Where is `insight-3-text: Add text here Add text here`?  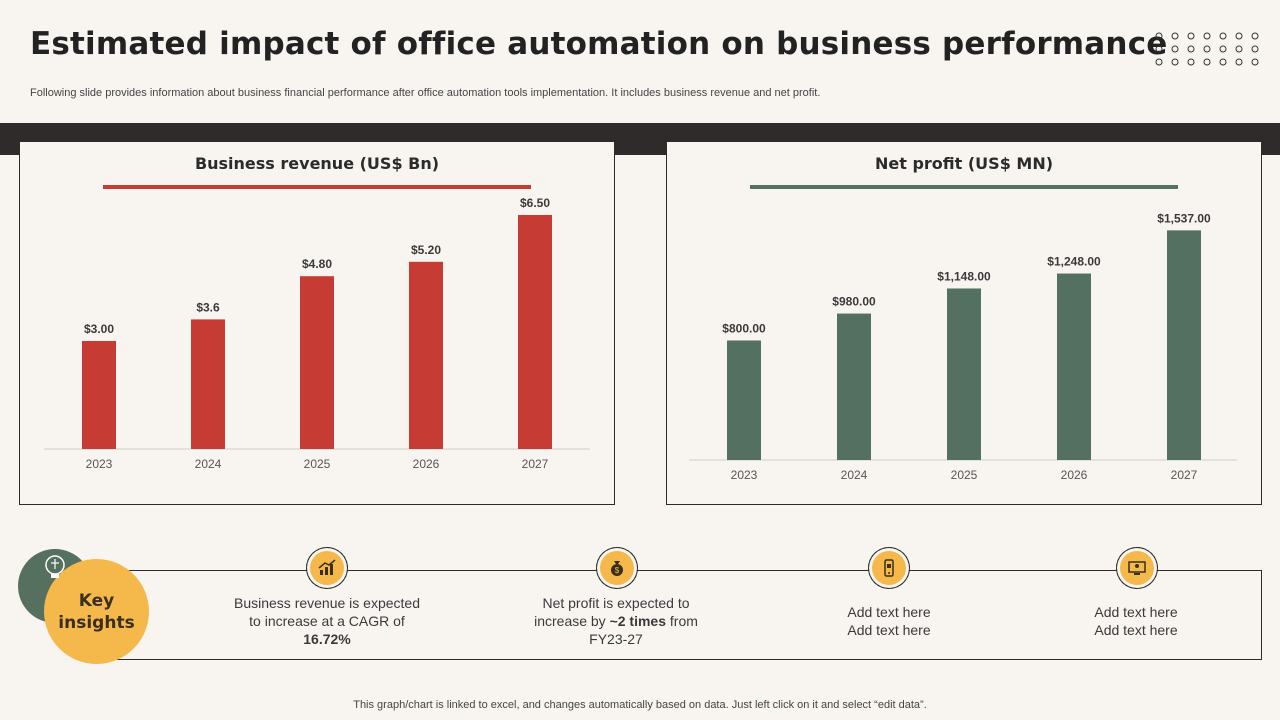
insight-3-text: Add text here Add text here is located at coordinates (889, 621).